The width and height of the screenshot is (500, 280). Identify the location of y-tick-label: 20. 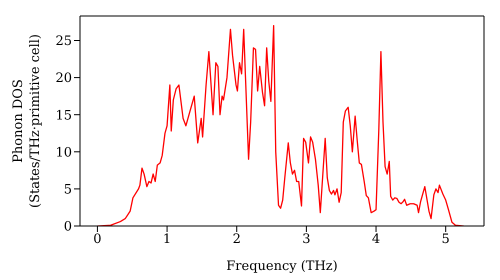
(63, 78).